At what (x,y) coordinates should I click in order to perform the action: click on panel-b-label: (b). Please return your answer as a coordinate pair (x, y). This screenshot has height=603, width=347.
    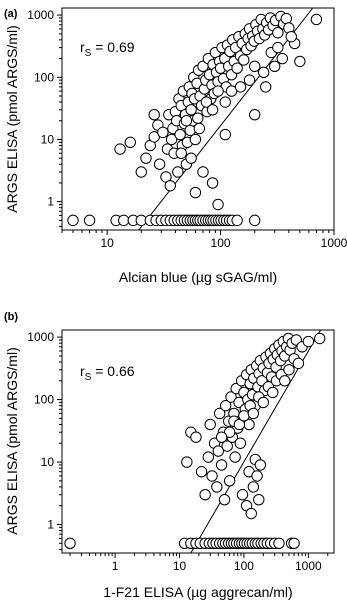
    Looking at the image, I should click on (11, 317).